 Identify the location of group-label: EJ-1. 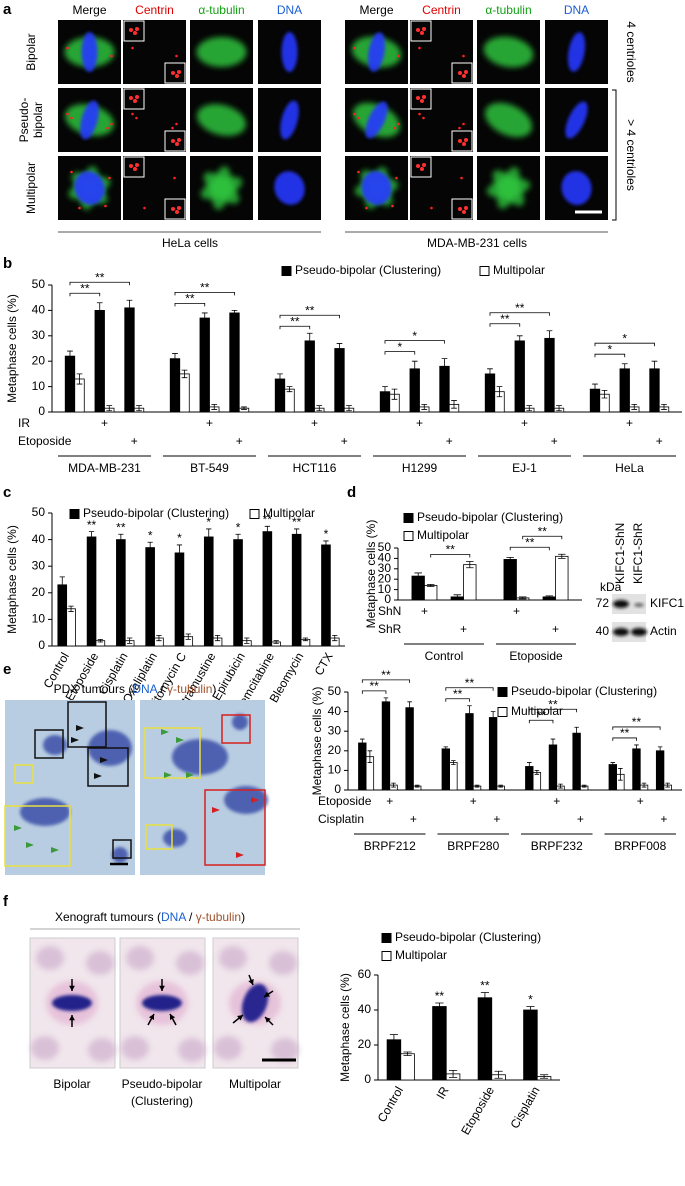
(524, 468).